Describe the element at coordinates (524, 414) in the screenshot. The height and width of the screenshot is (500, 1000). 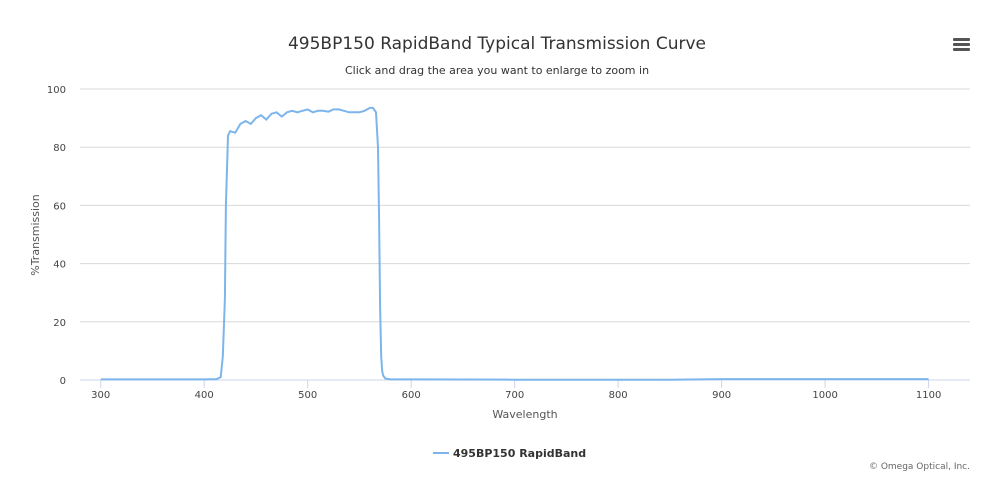
I see `x-axis-title: Wavelength` at that location.